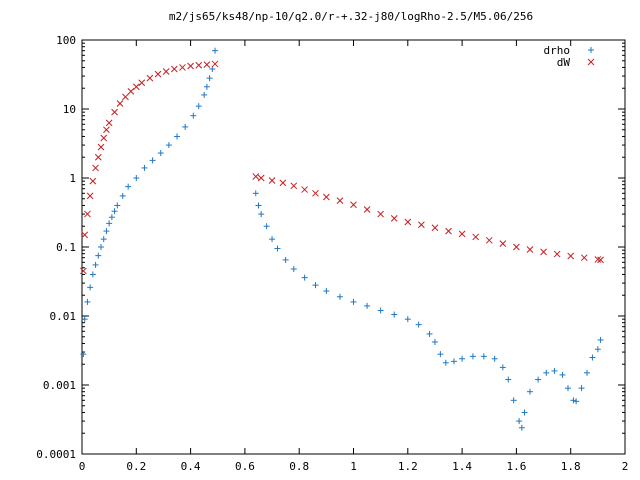 The image size is (640, 480). I want to click on x-tick-label: 1.8, so click(571, 466).